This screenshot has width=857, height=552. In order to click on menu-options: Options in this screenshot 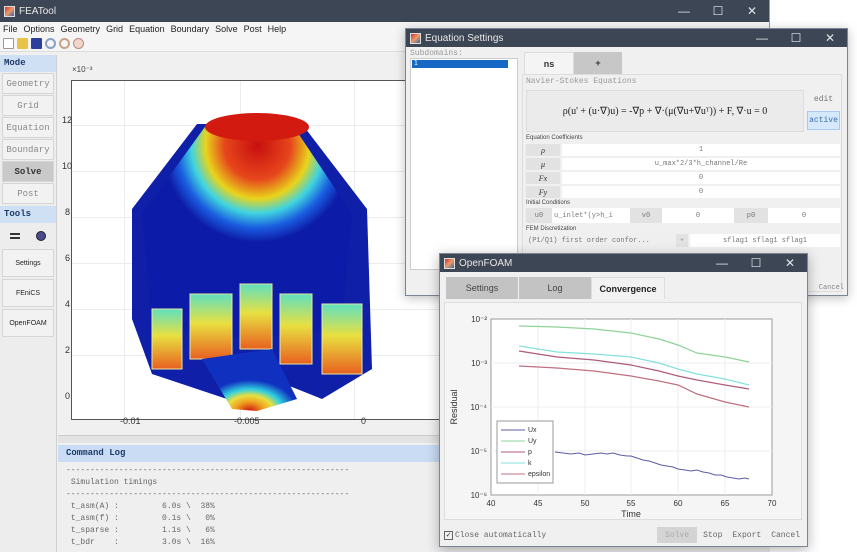, I will do `click(39, 29)`.